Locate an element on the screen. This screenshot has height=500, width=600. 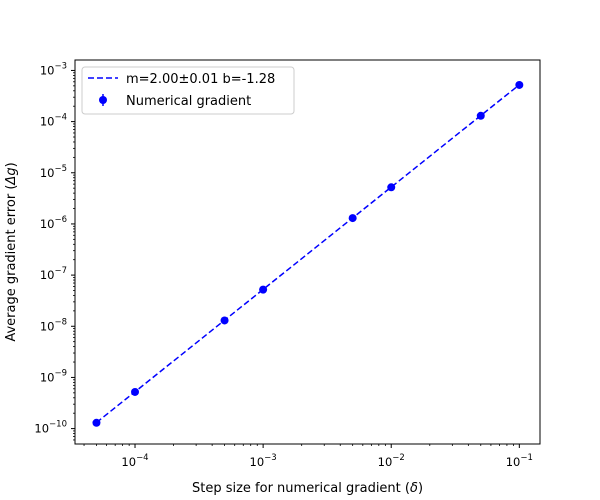
legend: m=2.00±0.01 b=-1.28 Numerical gradient is located at coordinates (188, 90).